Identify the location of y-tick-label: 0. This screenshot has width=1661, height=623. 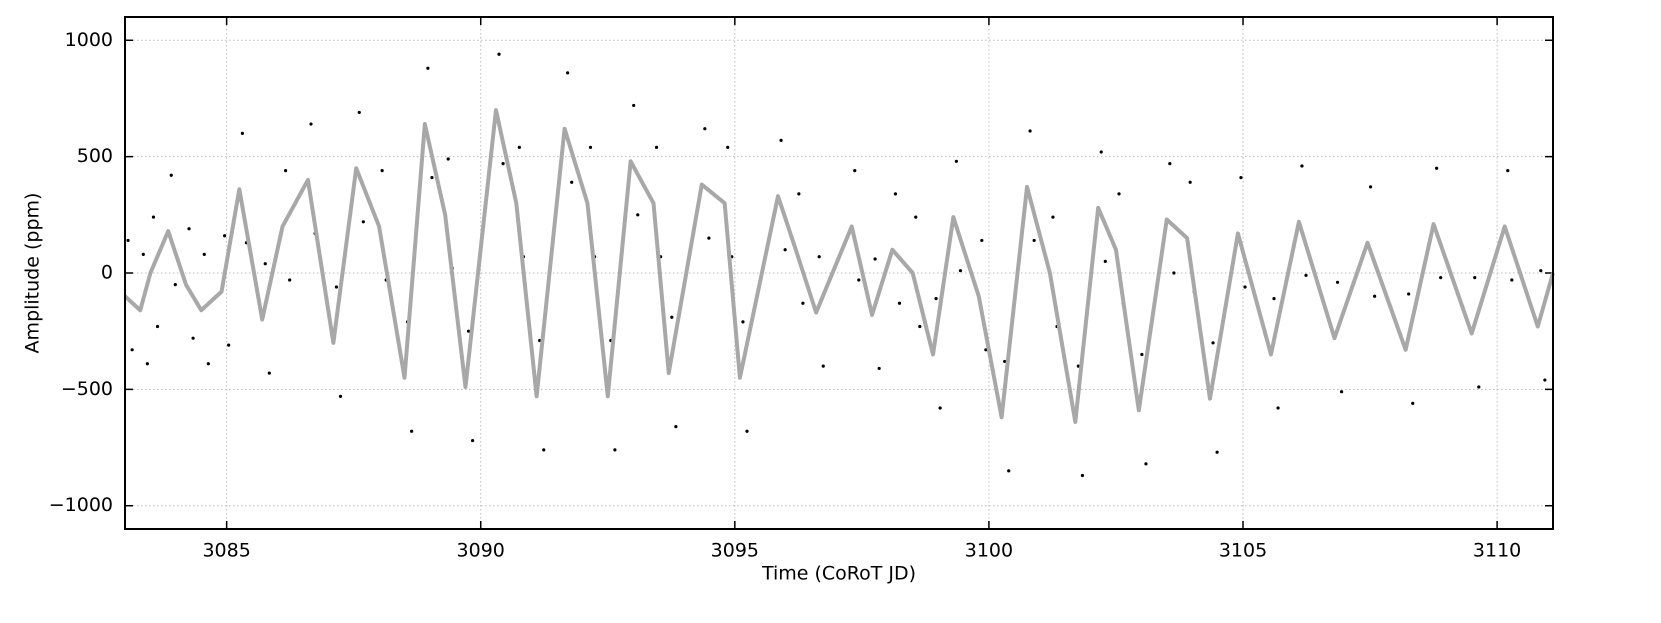
(107, 273).